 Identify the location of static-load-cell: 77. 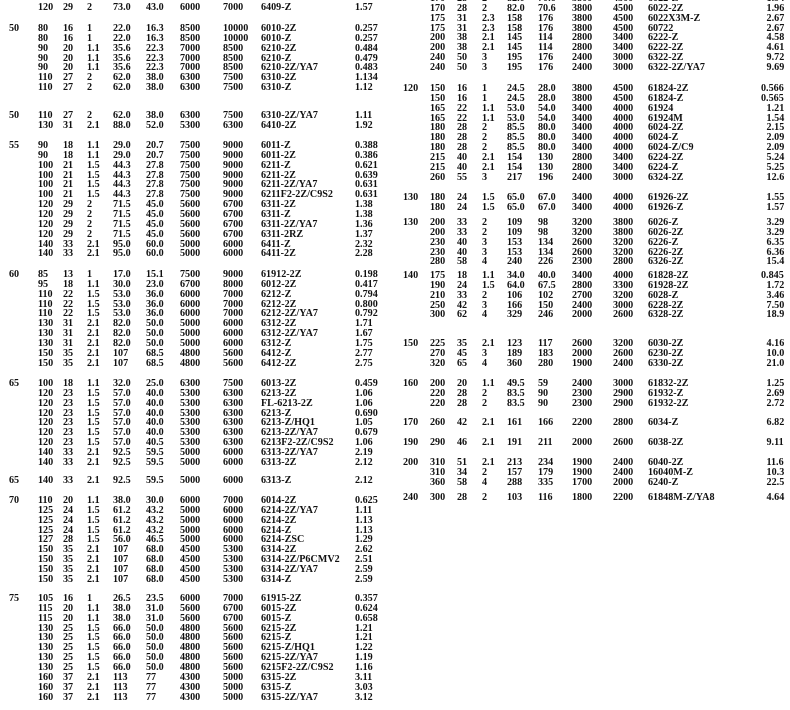
(151, 676).